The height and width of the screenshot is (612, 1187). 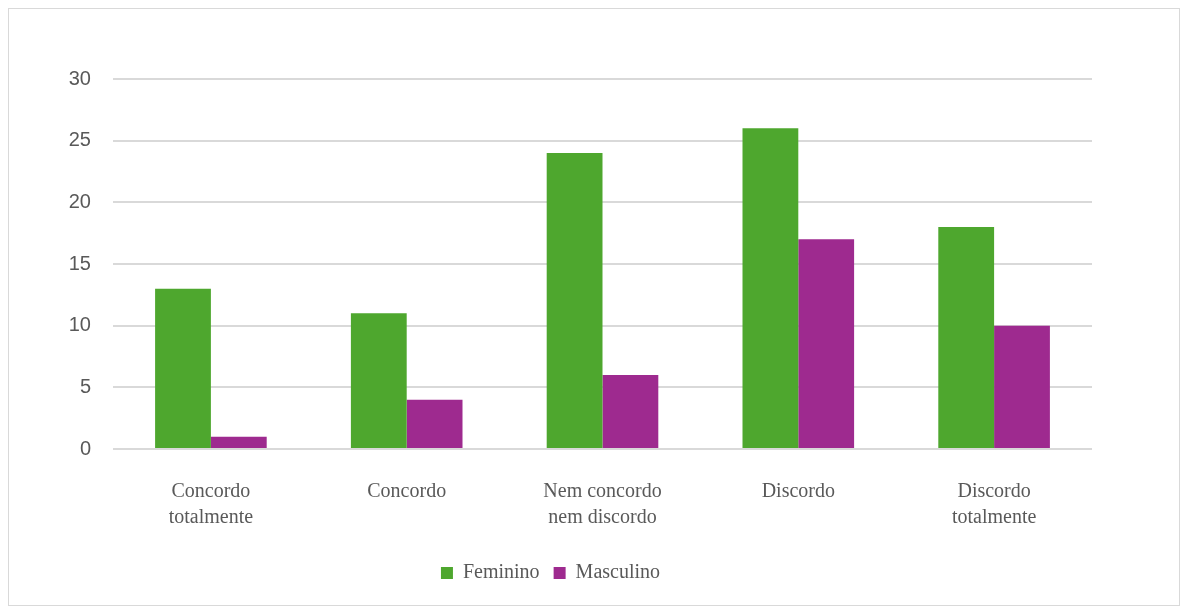 What do you see at coordinates (85, 385) in the screenshot?
I see `y-tick-label: 5` at bounding box center [85, 385].